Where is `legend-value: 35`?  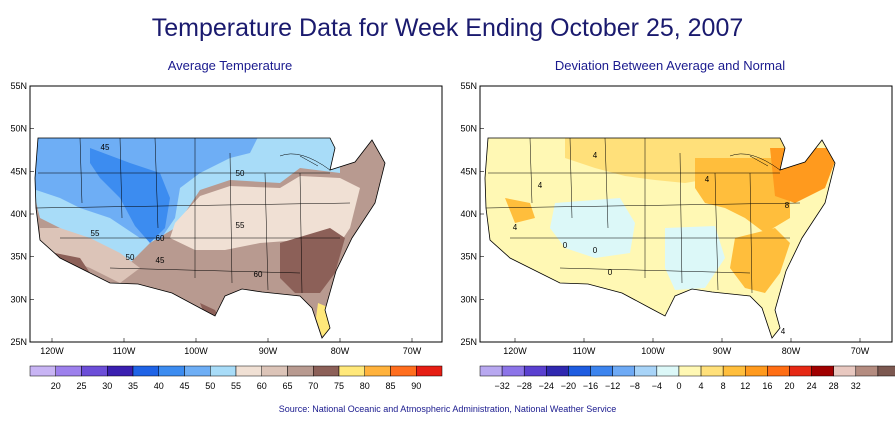
legend-value: 35 is located at coordinates (133, 386).